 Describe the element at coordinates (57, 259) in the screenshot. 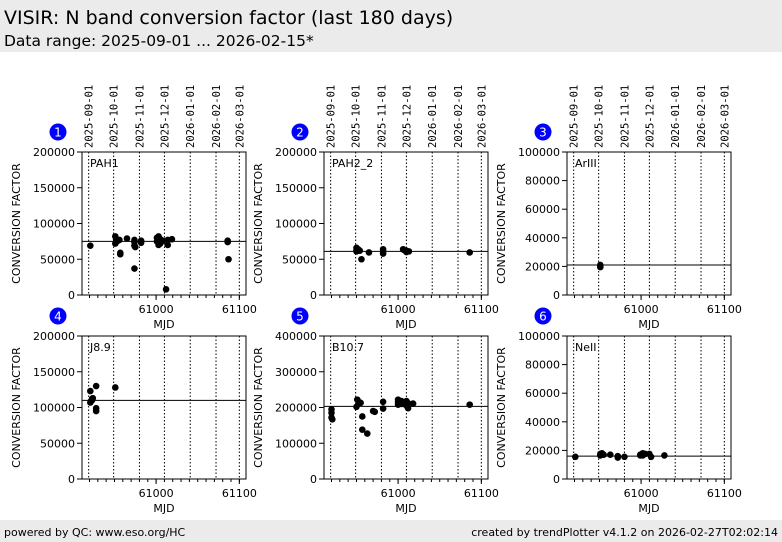

I see `y-tick-label: 50000` at that location.